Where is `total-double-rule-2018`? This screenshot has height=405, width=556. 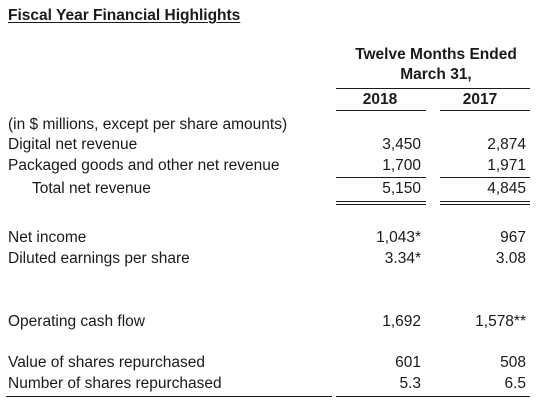 total-double-rule-2018 is located at coordinates (381, 203).